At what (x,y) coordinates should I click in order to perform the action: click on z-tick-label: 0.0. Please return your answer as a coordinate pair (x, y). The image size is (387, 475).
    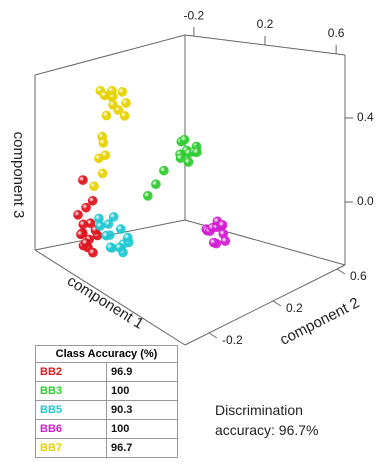
    Looking at the image, I should click on (365, 201).